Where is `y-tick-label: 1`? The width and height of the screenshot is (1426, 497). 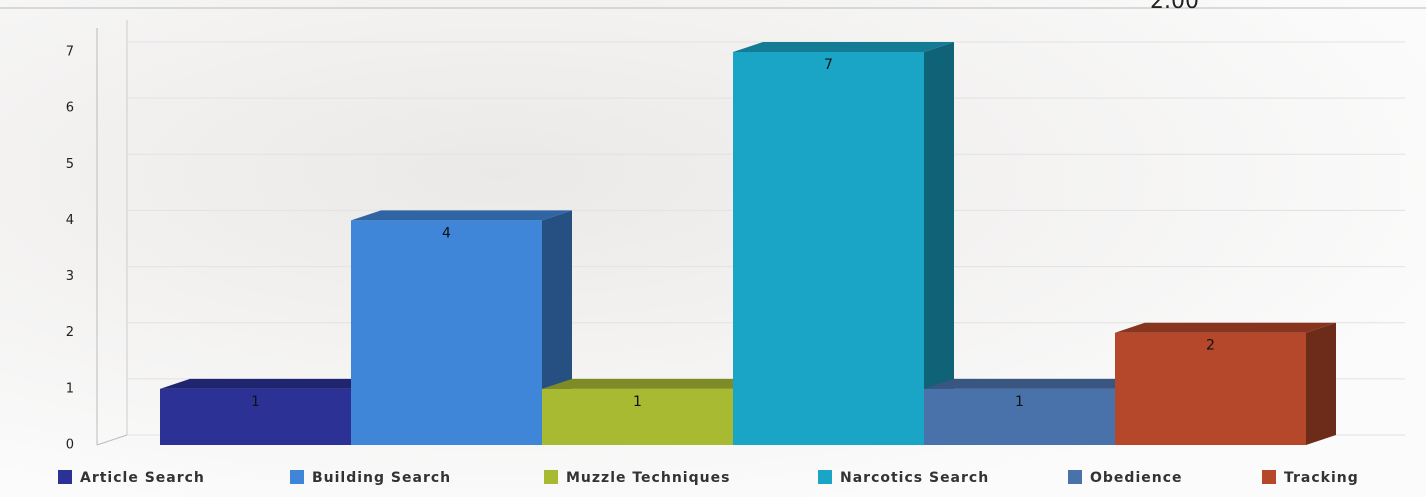
y-tick-label: 1 is located at coordinates (70, 388).